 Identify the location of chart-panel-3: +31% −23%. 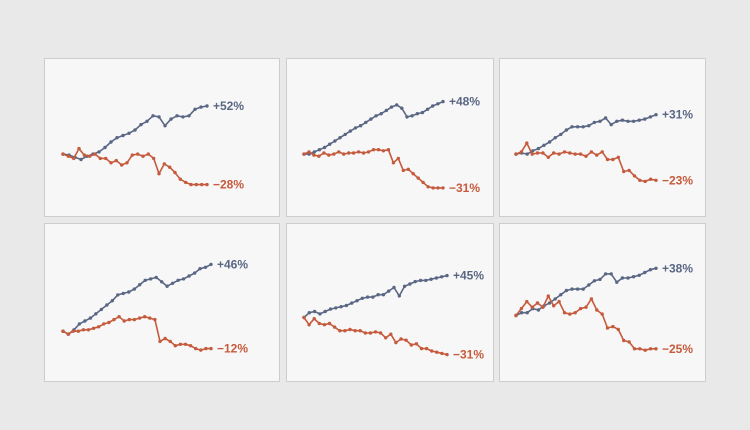
(602, 137).